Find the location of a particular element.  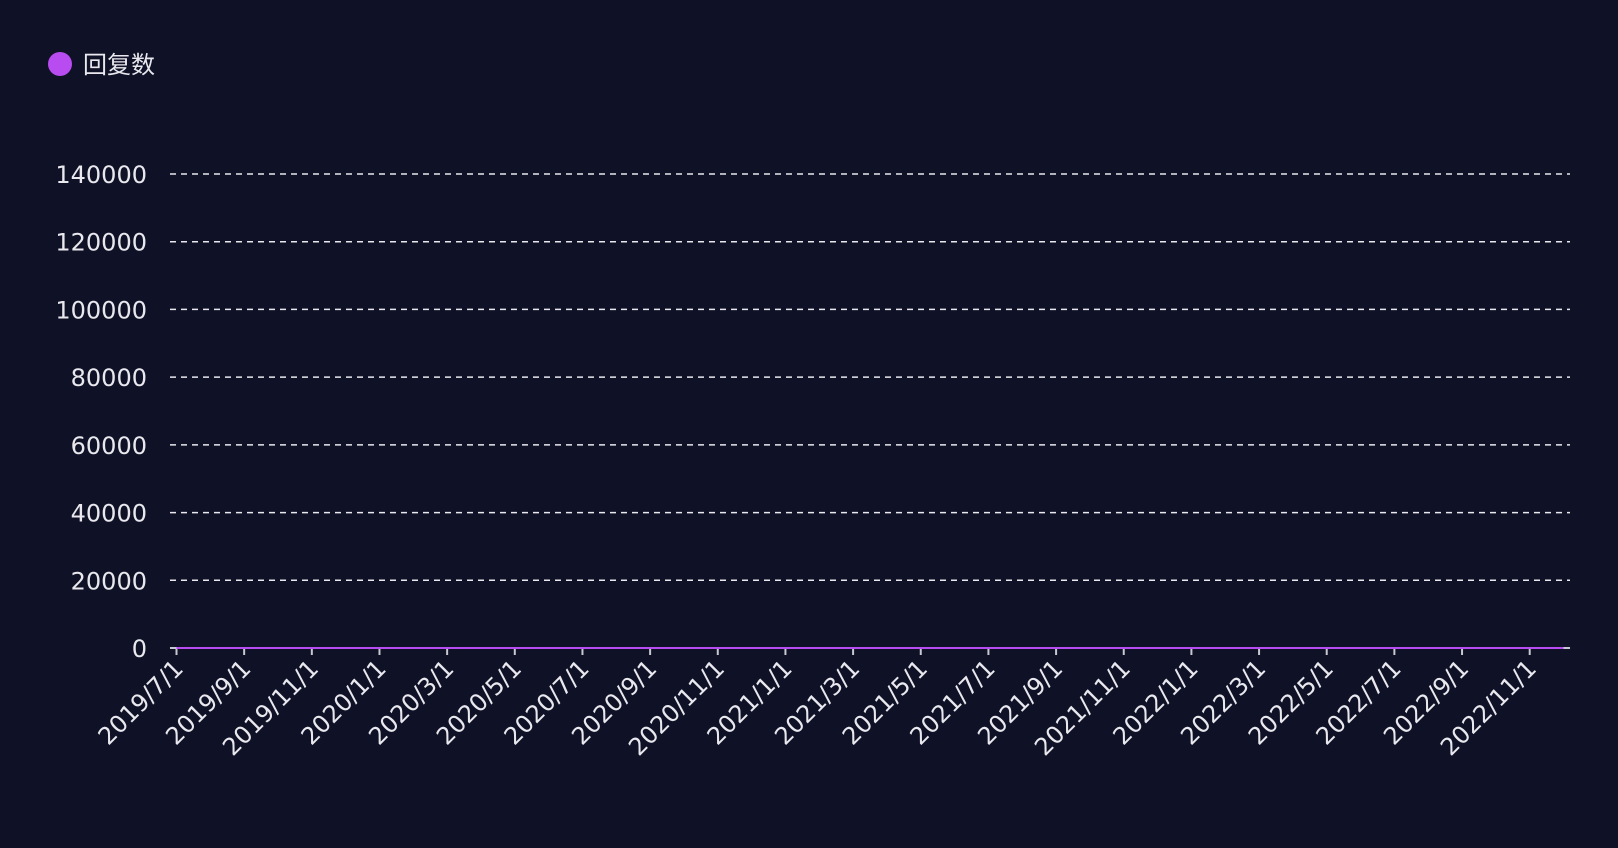

legend-label: 回复数 is located at coordinates (119, 65).